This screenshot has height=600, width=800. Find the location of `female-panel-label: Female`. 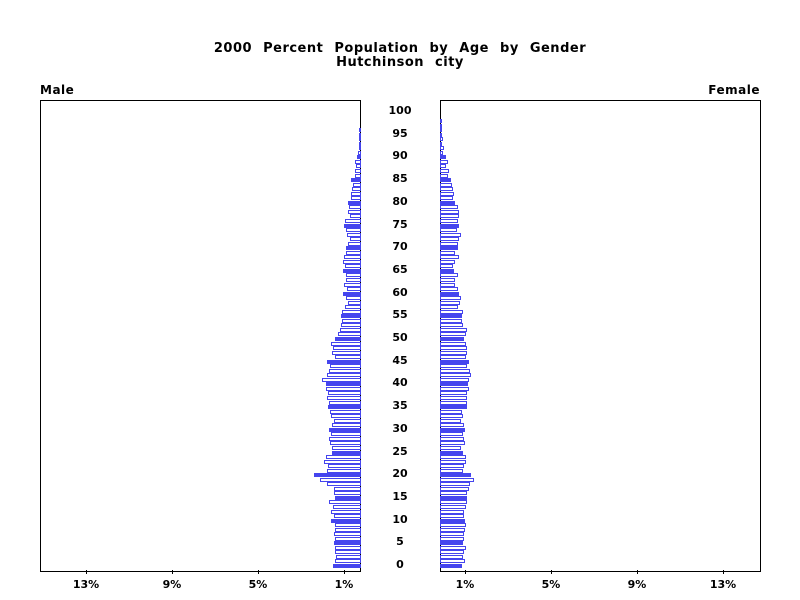

female-panel-label: Female is located at coordinates (734, 90).